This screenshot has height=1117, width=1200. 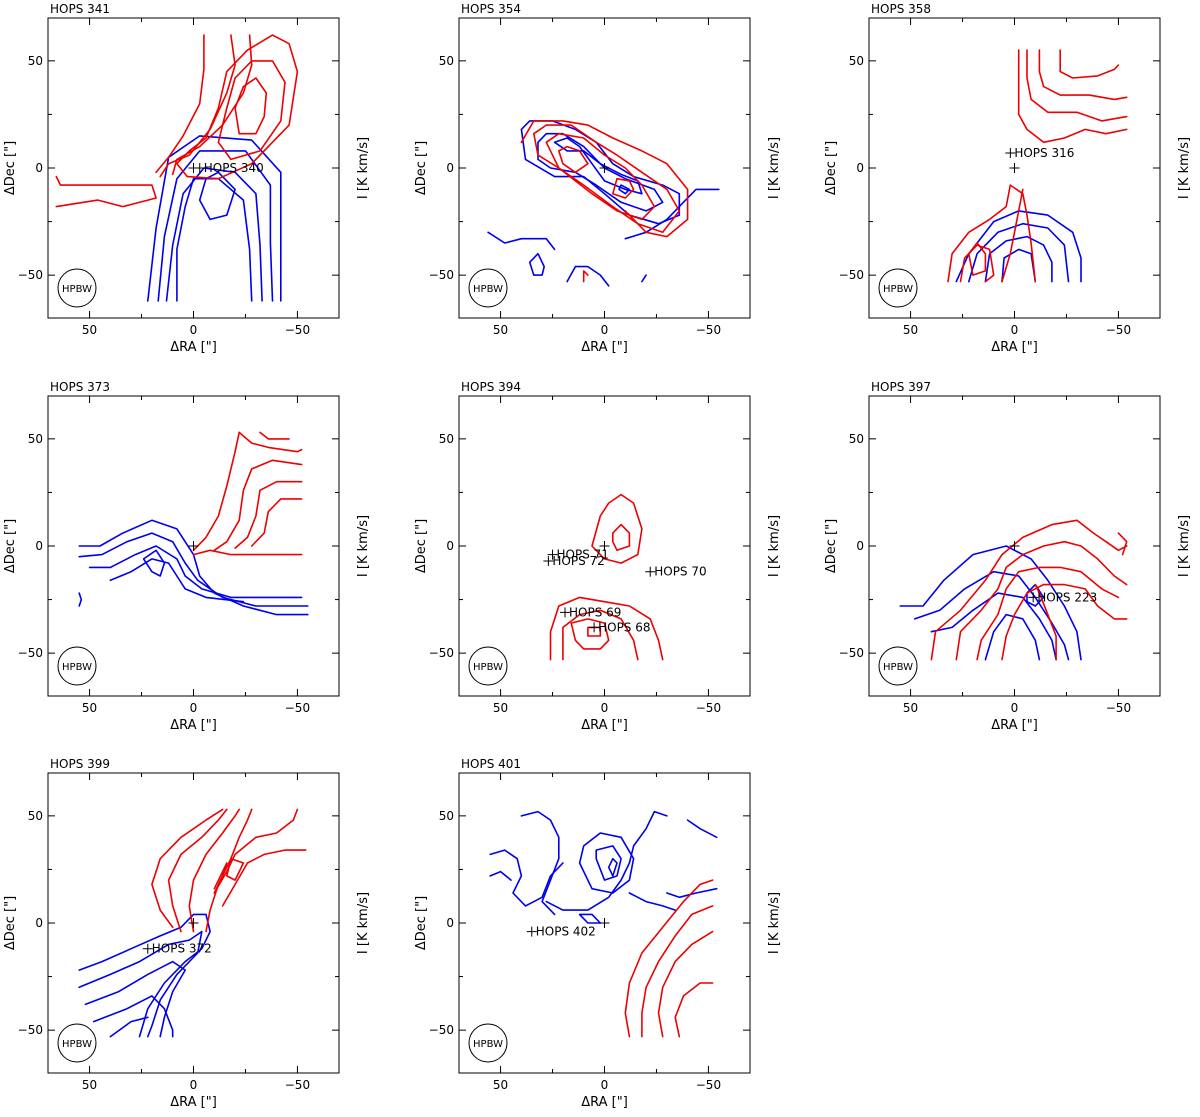 What do you see at coordinates (595, 612) in the screenshot?
I see `source-label: HOPS 69` at bounding box center [595, 612].